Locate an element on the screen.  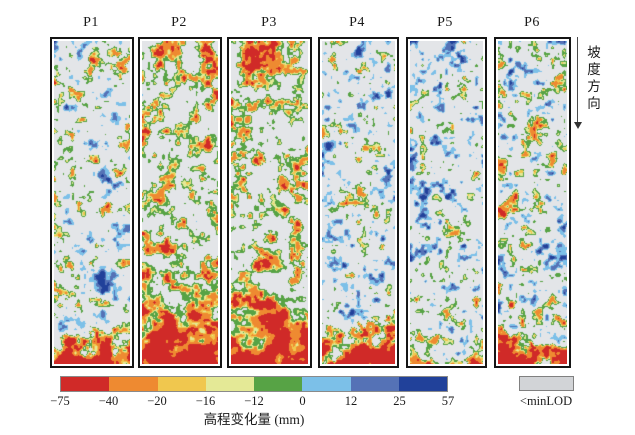
panel-p3-map is located at coordinates (269, 202).